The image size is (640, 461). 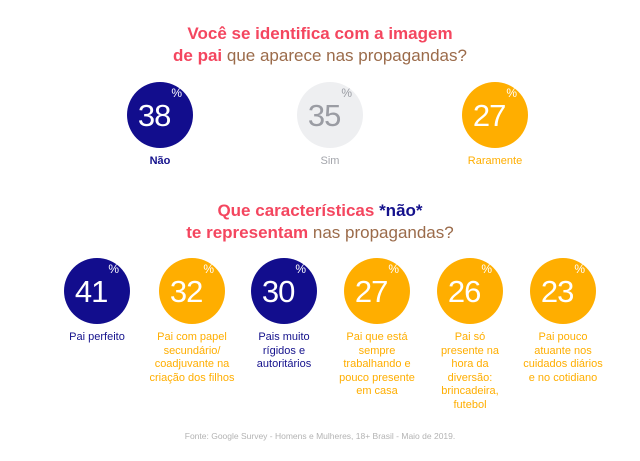 I want to click on stat-circle-nao: 38%, so click(x=160, y=115).